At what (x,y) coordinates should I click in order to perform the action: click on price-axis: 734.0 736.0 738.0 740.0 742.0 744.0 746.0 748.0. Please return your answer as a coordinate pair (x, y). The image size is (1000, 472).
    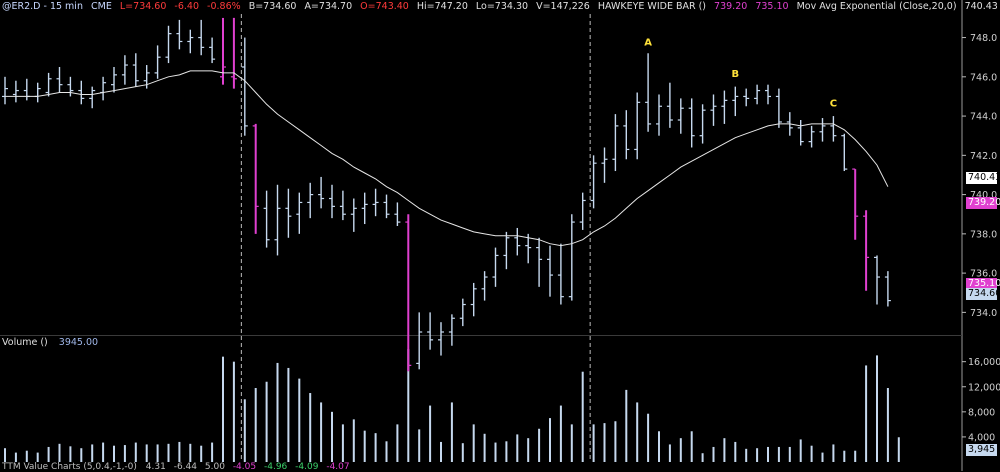
    Looking at the image, I should click on (979, 176).